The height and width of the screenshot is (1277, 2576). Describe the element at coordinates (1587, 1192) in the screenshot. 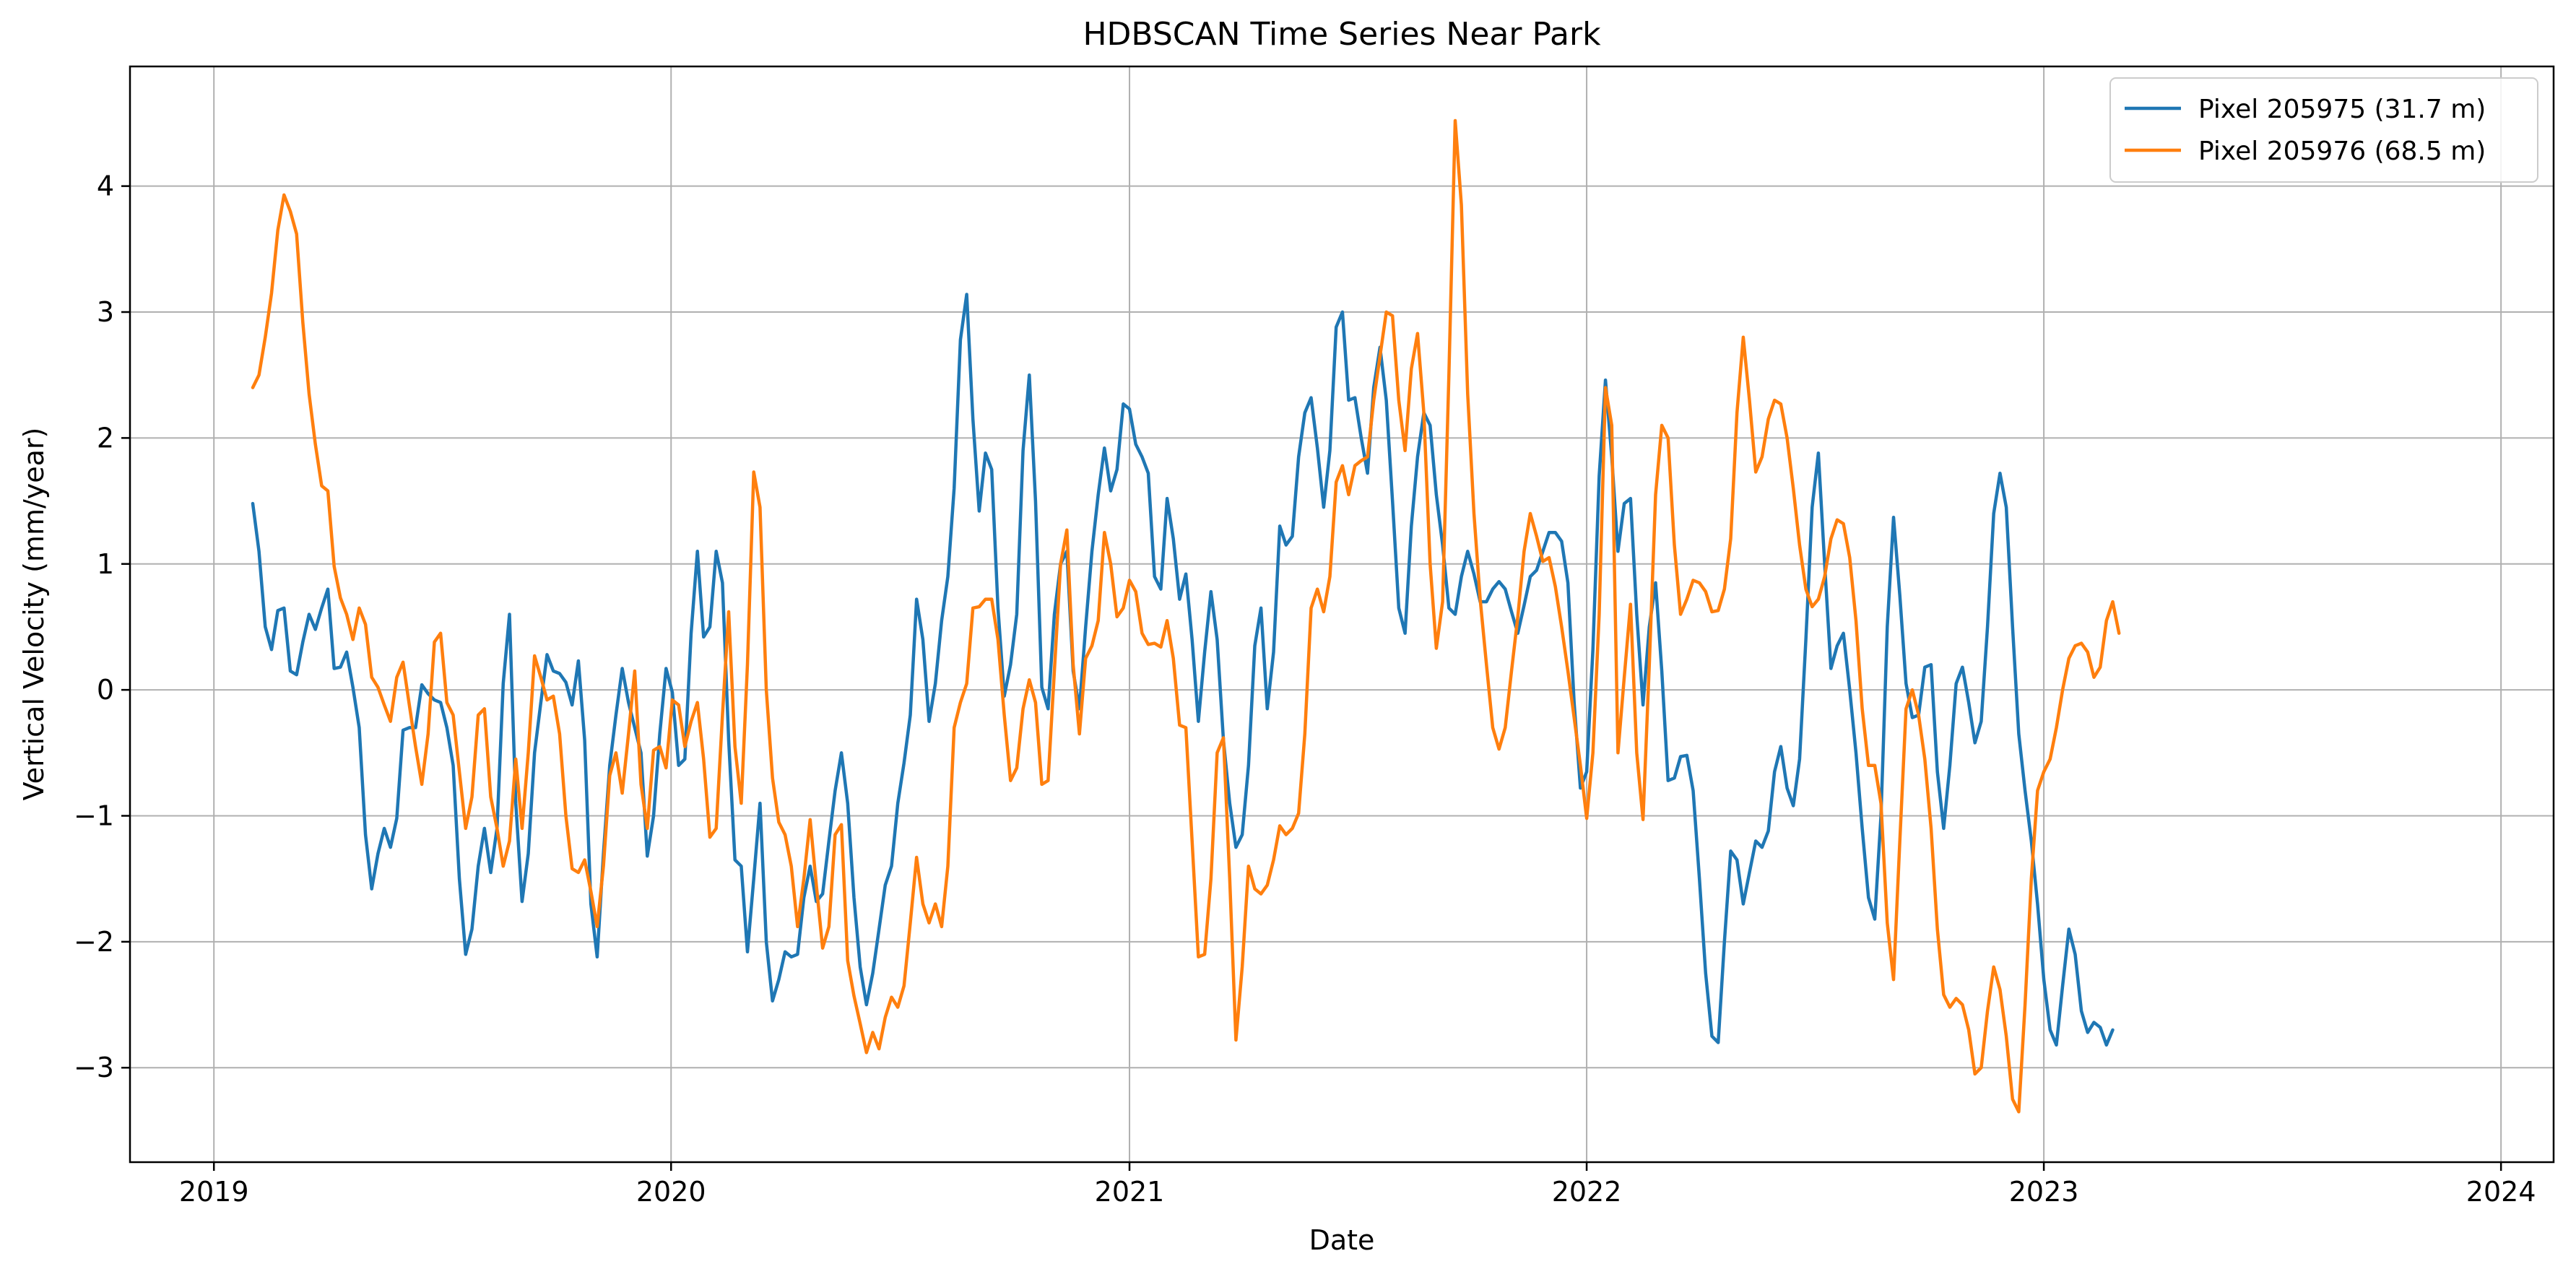

I see `x-tick-label: 2022` at that location.